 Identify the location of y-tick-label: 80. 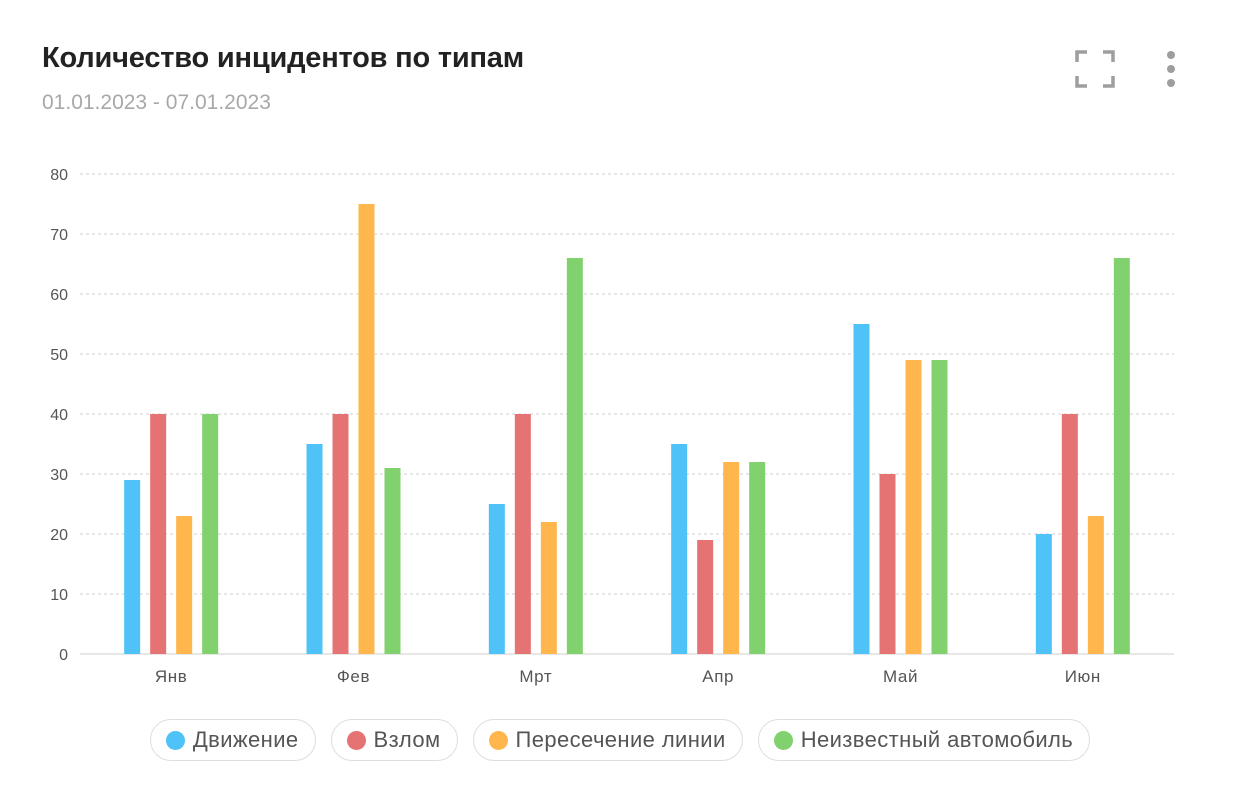
(59, 175).